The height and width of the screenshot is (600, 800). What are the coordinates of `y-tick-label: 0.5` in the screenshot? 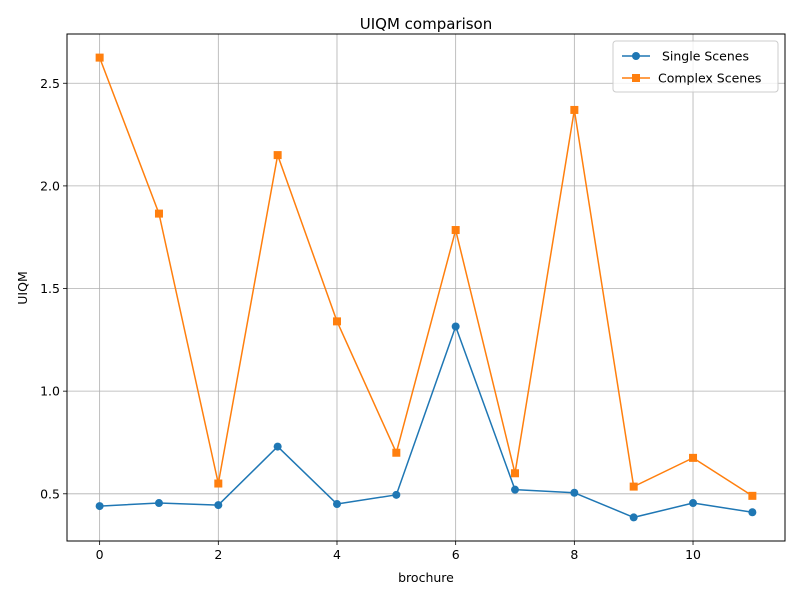 It's located at (50, 493).